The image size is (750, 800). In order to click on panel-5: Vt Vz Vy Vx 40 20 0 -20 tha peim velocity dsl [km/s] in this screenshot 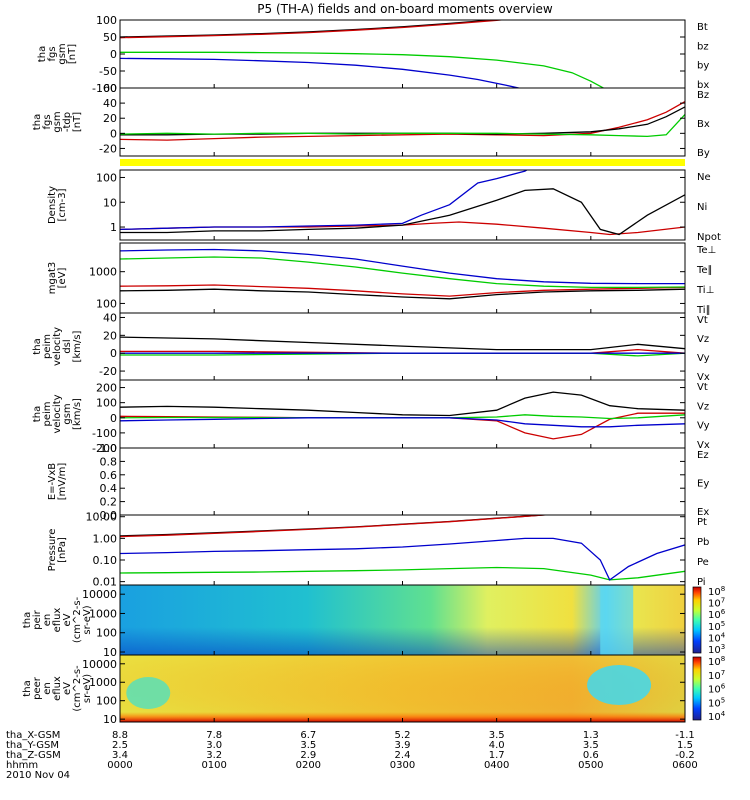, I will do `click(371, 347)`.